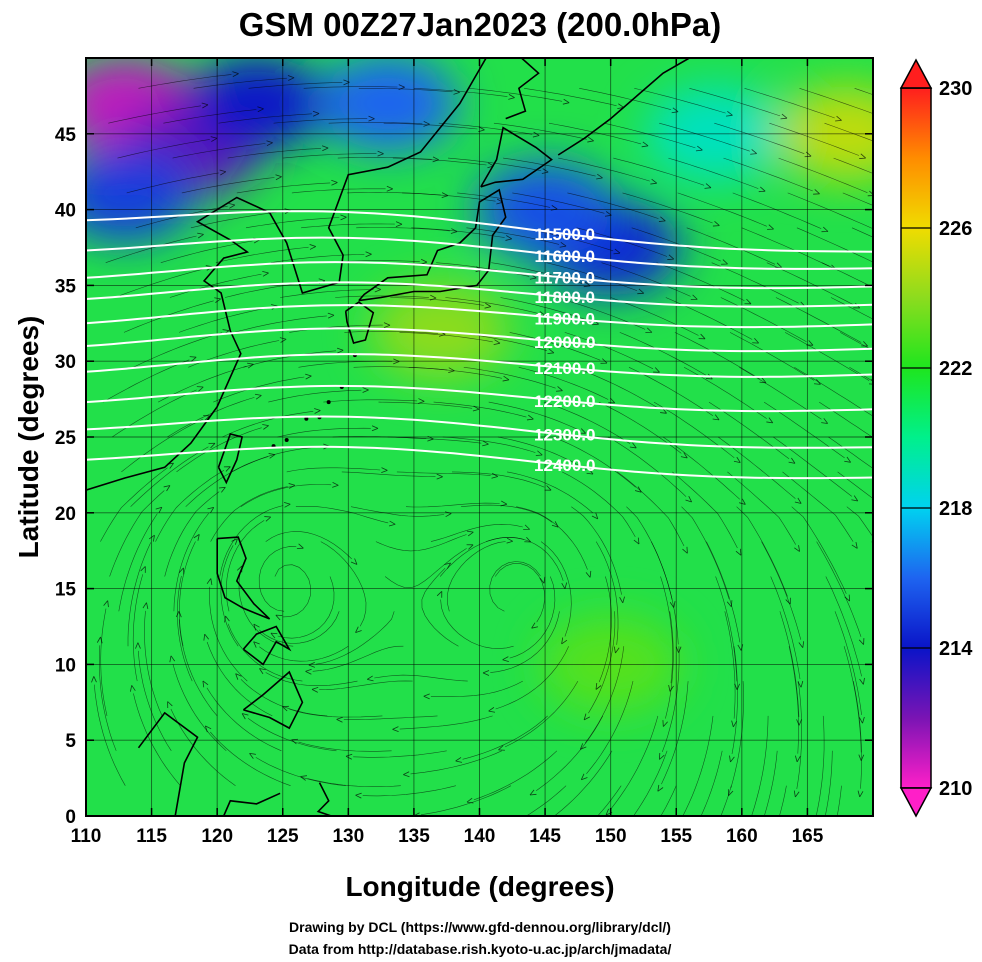 This screenshot has width=982, height=962. What do you see at coordinates (916, 438) in the screenshot?
I see `colorbar-ramp` at bounding box center [916, 438].